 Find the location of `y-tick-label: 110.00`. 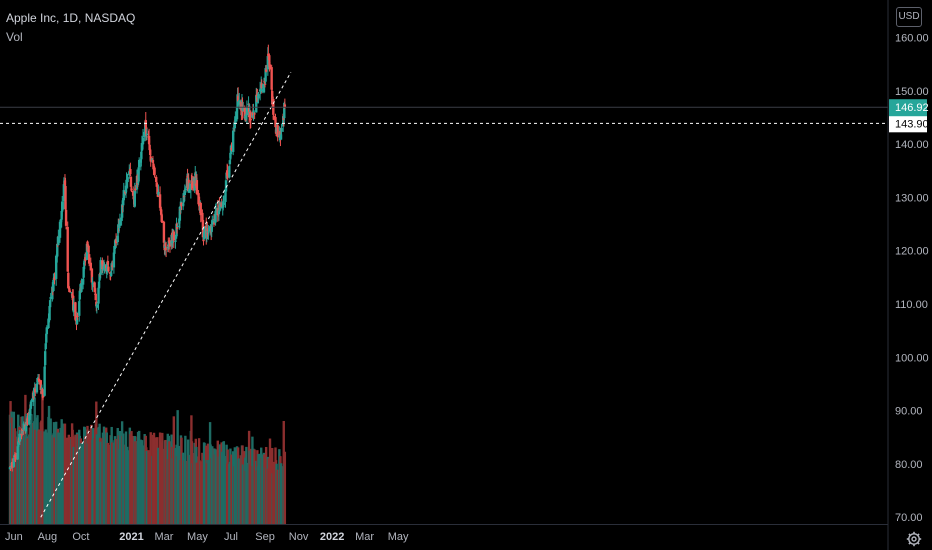

y-tick-label: 110.00 is located at coordinates (911, 305).